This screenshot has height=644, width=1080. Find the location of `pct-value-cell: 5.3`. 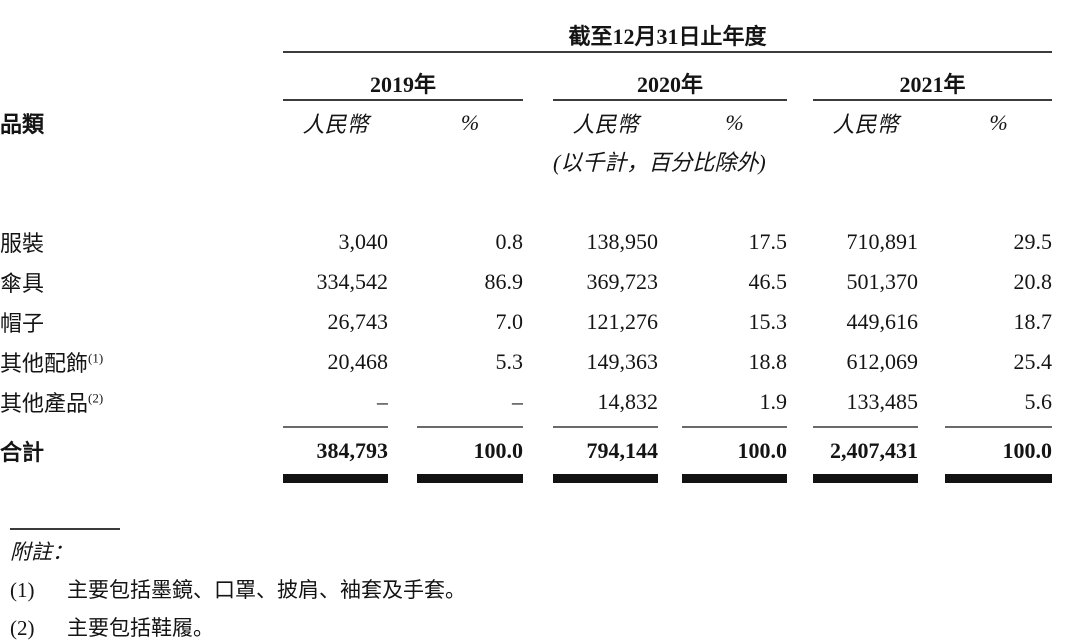

pct-value-cell: 5.3 is located at coordinates (509, 361).